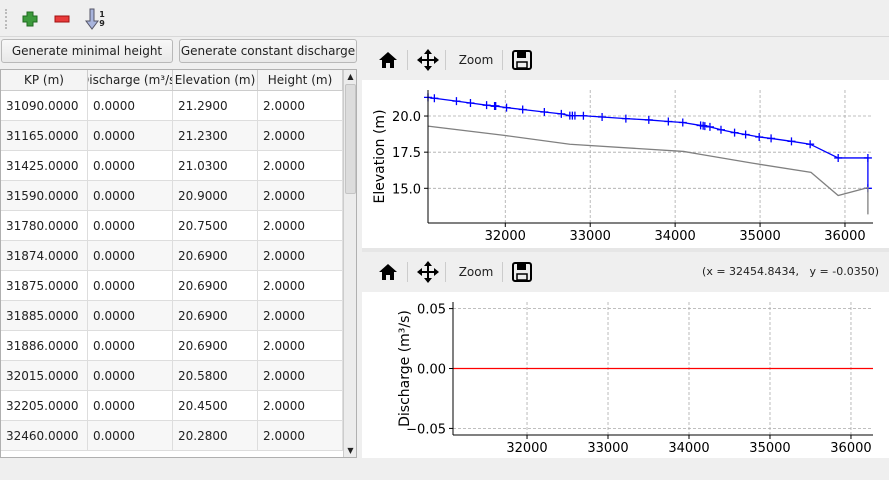 Image resolution: width=889 pixels, height=480 pixels. What do you see at coordinates (522, 60) in the screenshot?
I see `elevation-save-button` at bounding box center [522, 60].